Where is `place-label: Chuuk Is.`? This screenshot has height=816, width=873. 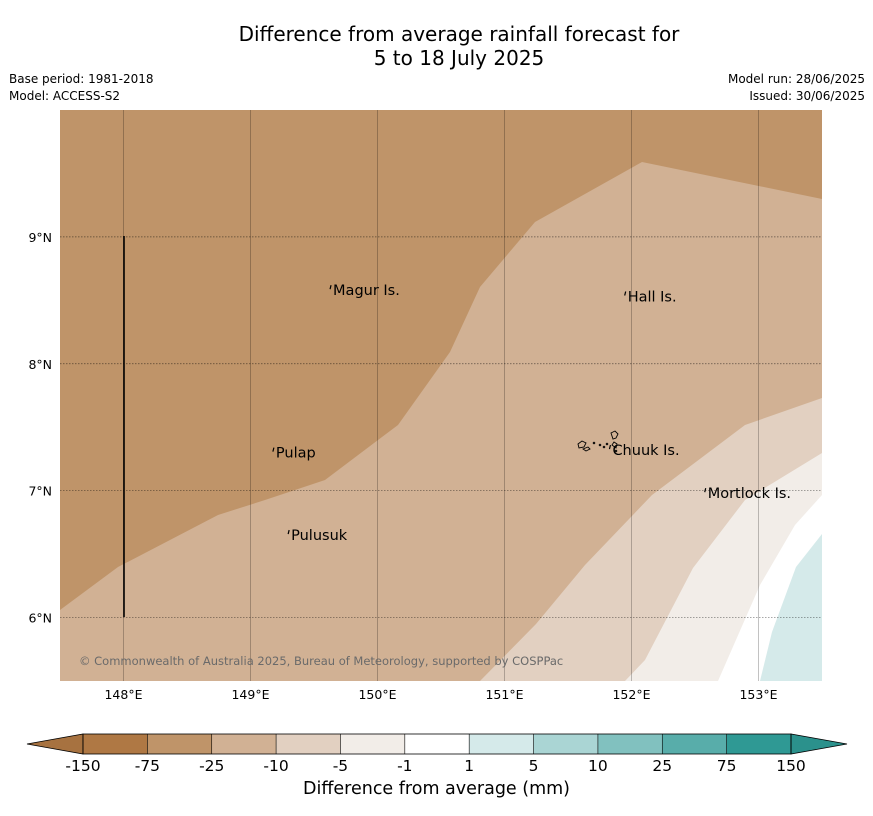
place-label: Chuuk Is. is located at coordinates (645, 451).